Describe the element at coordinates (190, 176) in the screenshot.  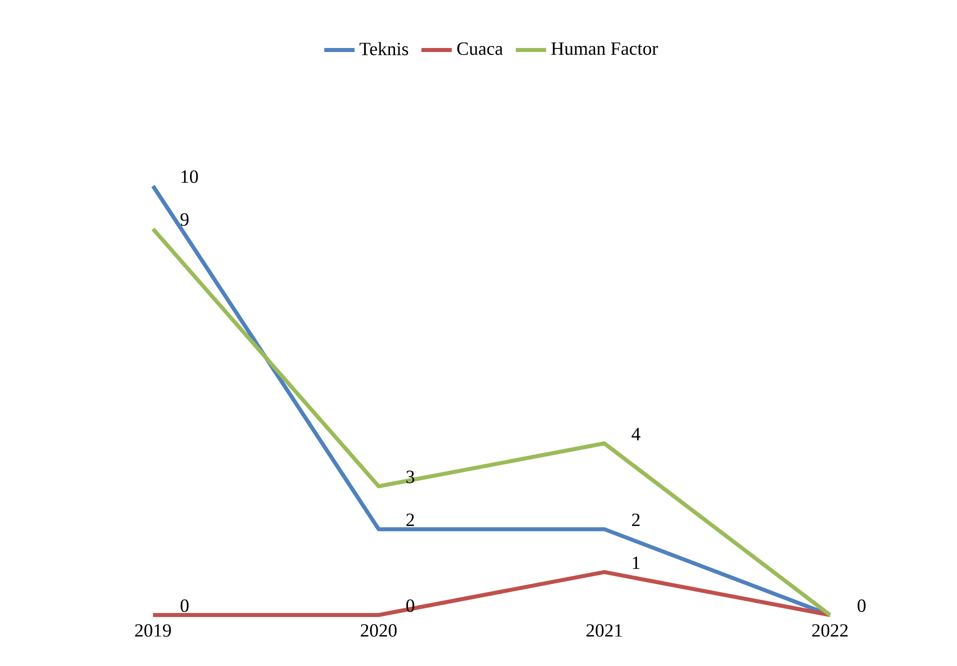
I see `data-label: 10` at that location.